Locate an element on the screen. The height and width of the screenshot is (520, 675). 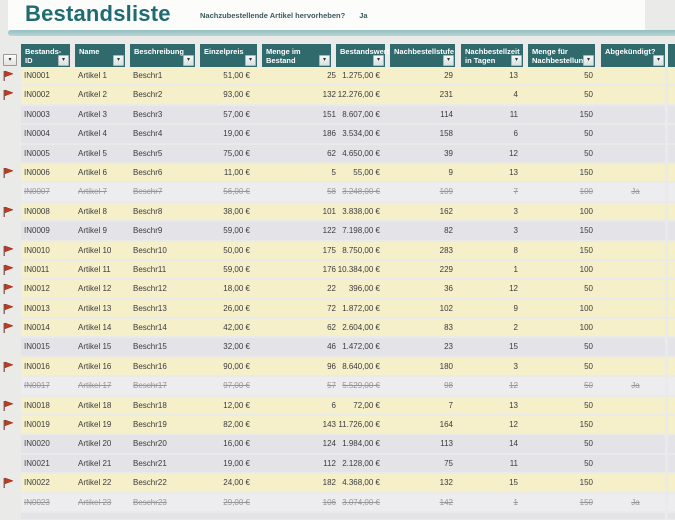
id-filter-dropdown-button: ▾ is located at coordinates (63, 60).